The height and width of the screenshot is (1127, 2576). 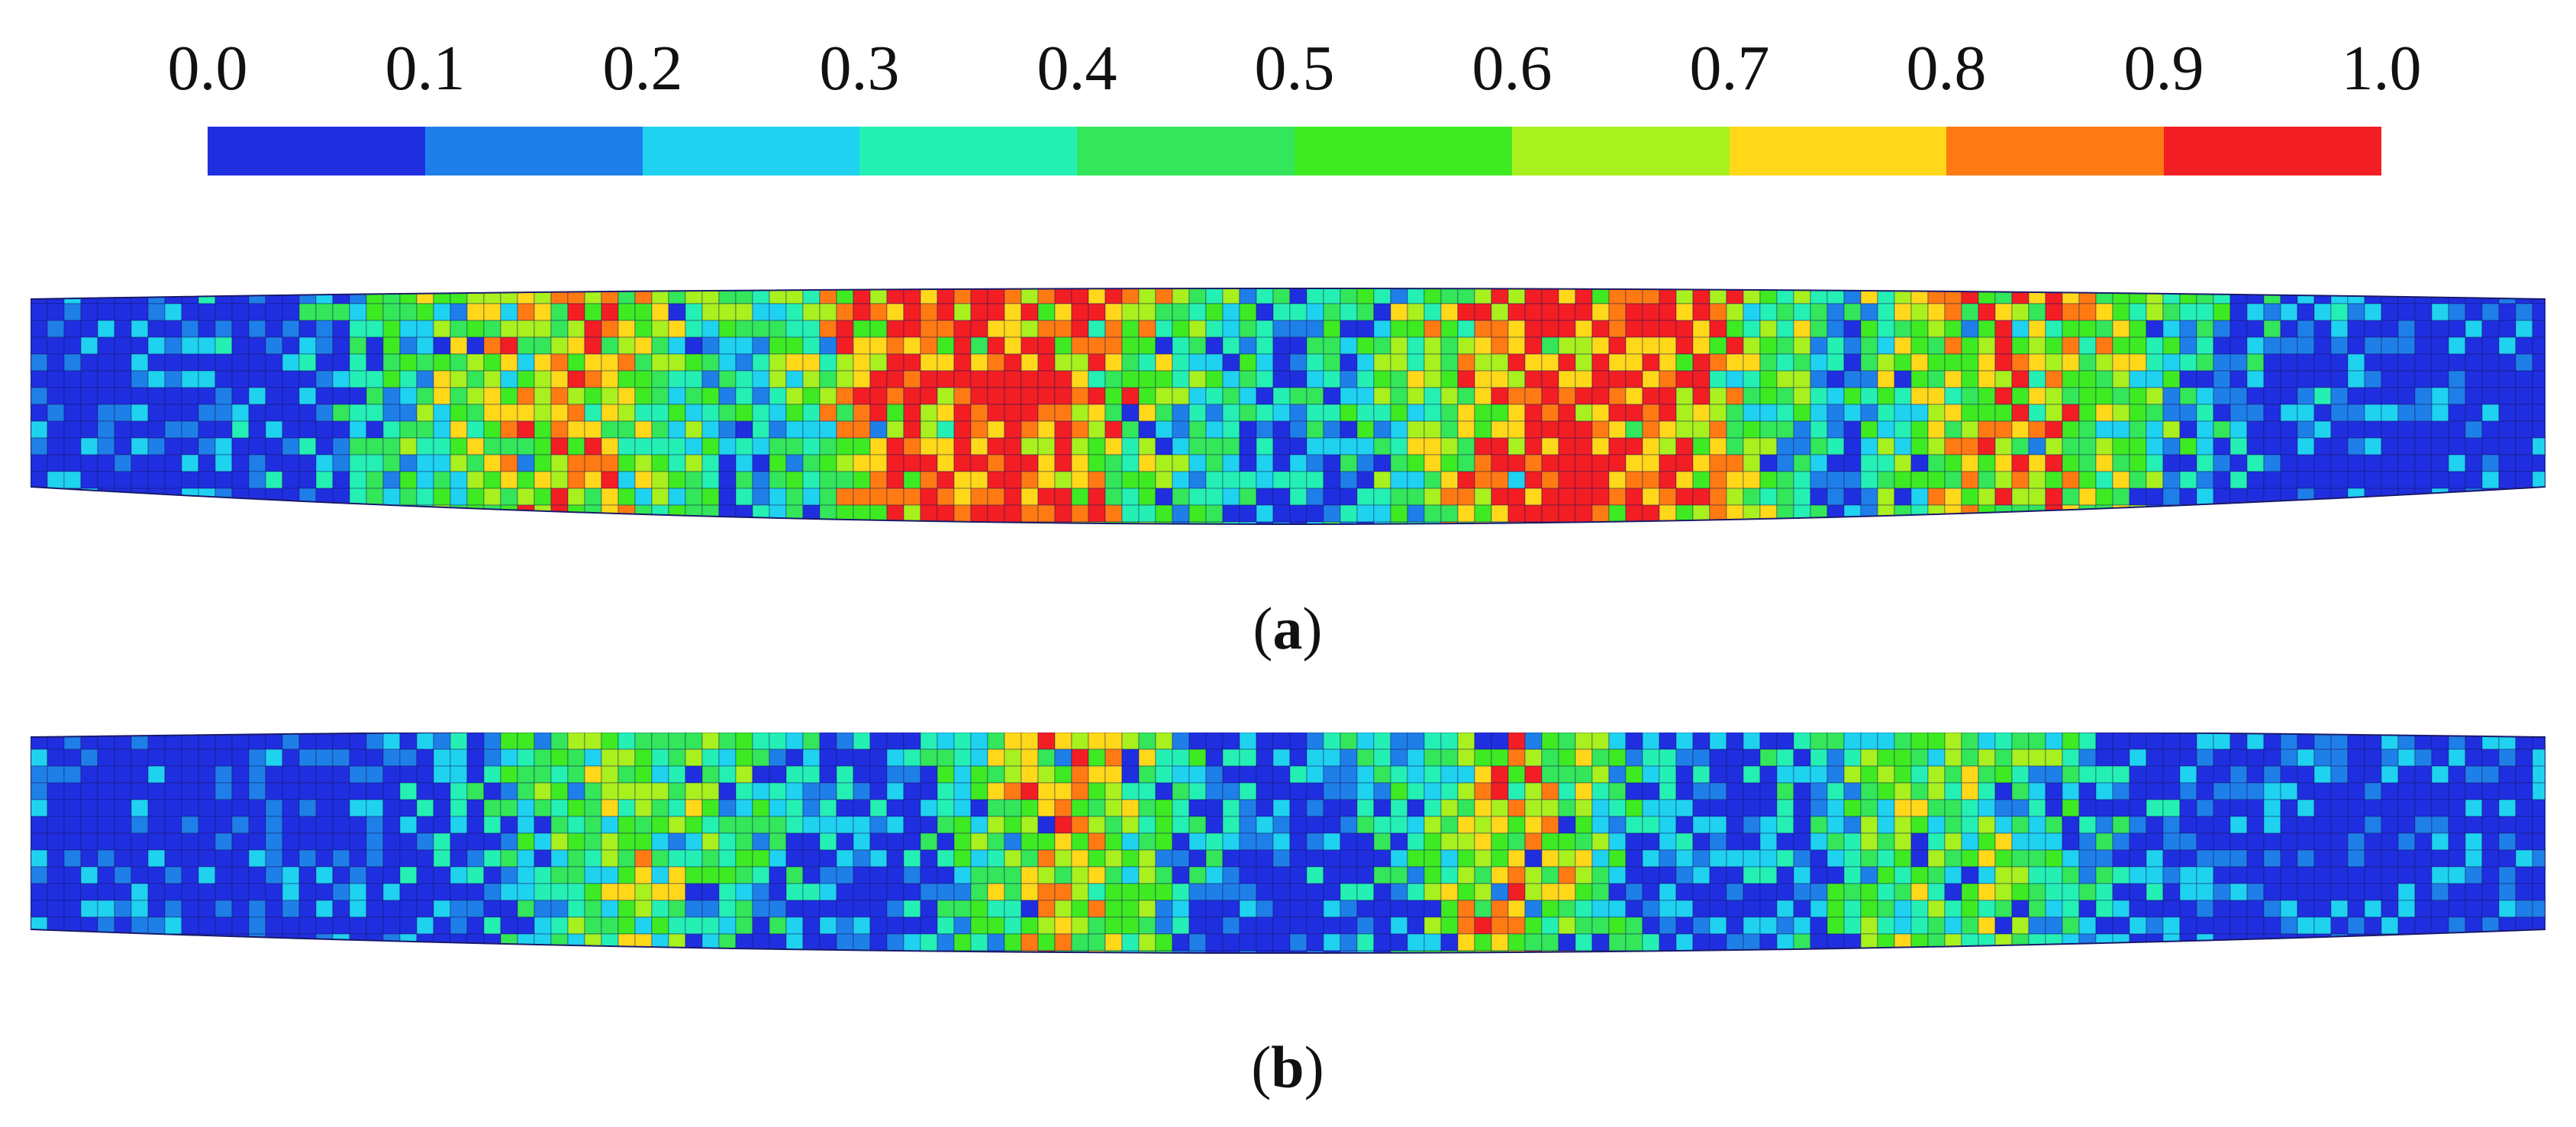 What do you see at coordinates (1288, 1067) in the screenshot?
I see `panel-label-b: (b)` at bounding box center [1288, 1067].